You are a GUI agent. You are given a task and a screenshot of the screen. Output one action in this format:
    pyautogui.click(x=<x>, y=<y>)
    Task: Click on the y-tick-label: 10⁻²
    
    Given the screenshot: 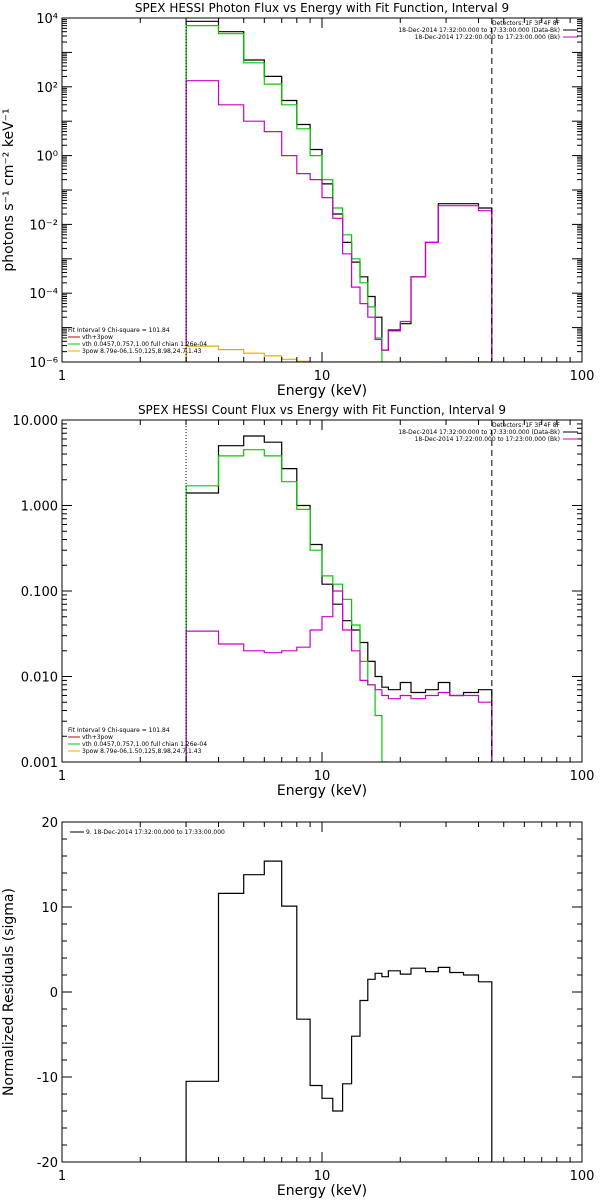 What is the action you would take?
    pyautogui.click(x=43, y=225)
    